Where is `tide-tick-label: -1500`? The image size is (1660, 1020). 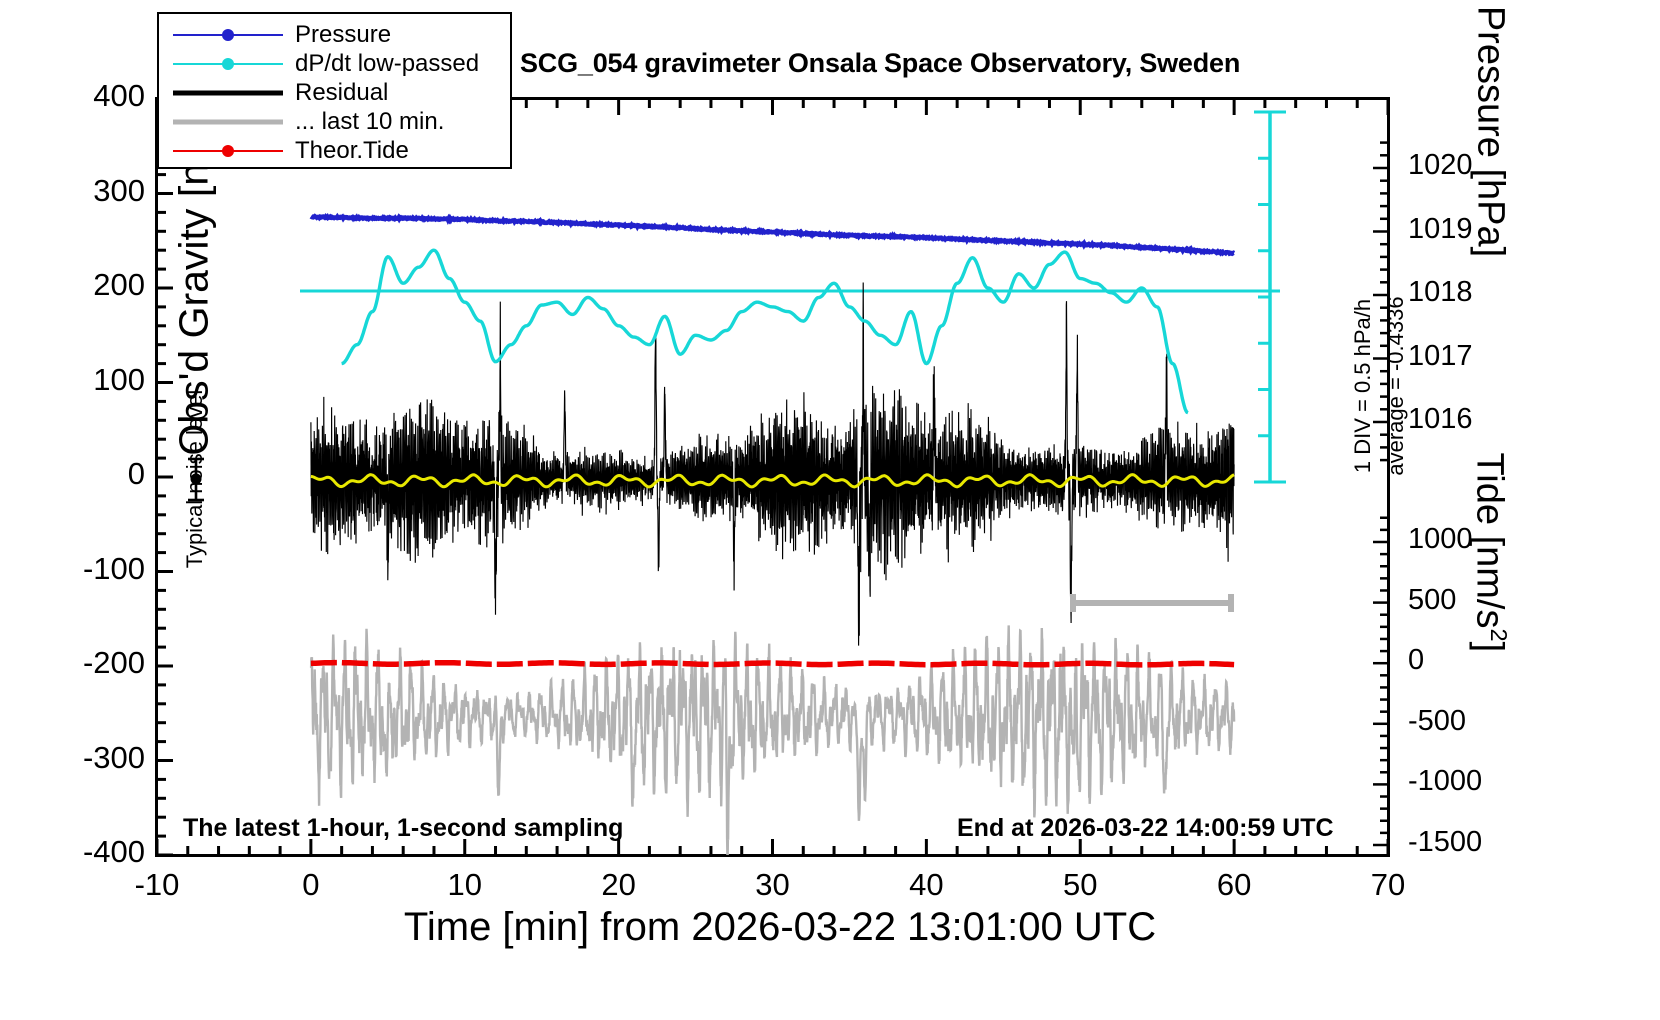 tide-tick-label: -1500 is located at coordinates (1445, 842).